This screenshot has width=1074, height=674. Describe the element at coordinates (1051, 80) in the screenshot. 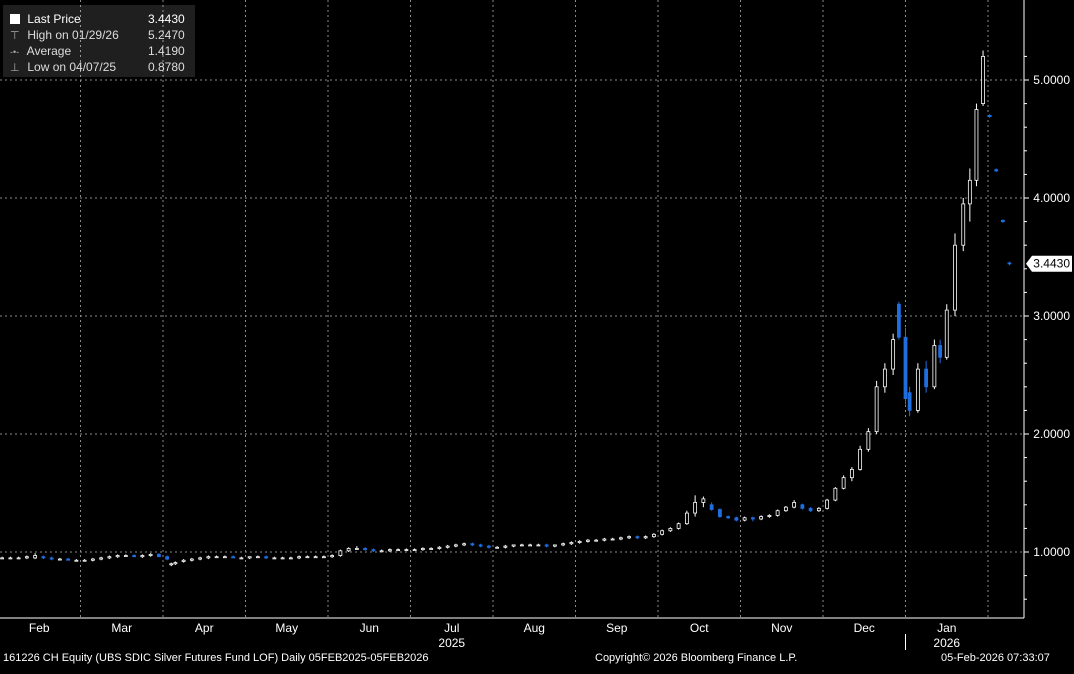

I see `y-tick-label: 5.0000` at that location.